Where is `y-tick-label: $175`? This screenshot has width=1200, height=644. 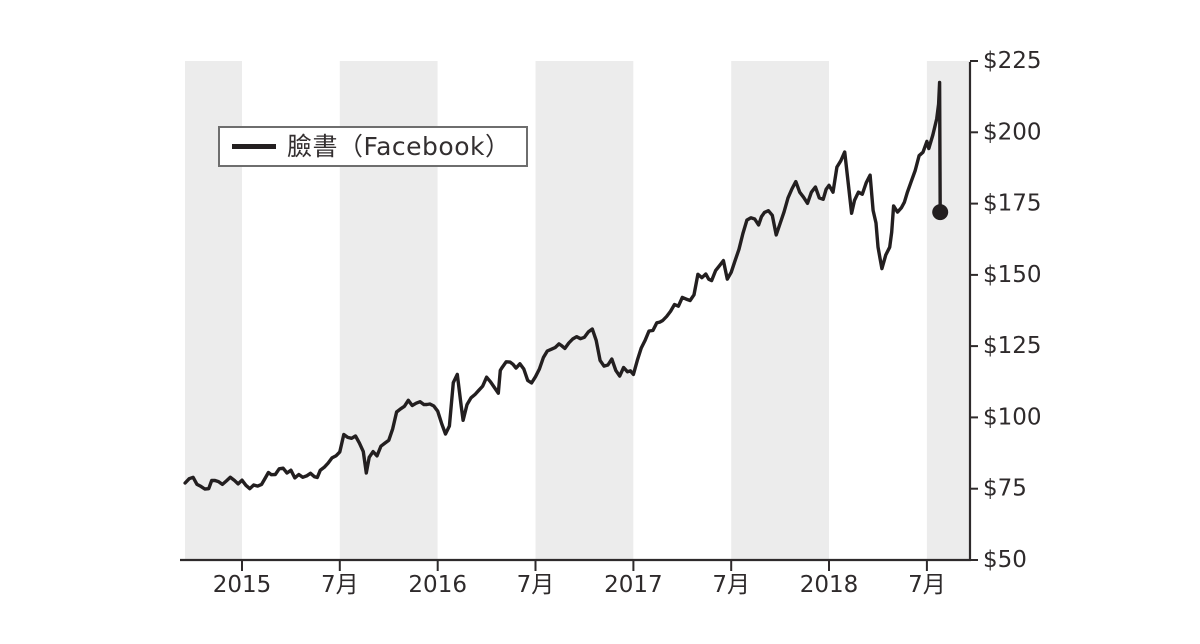
y-tick-label: $175 is located at coordinates (1012, 204).